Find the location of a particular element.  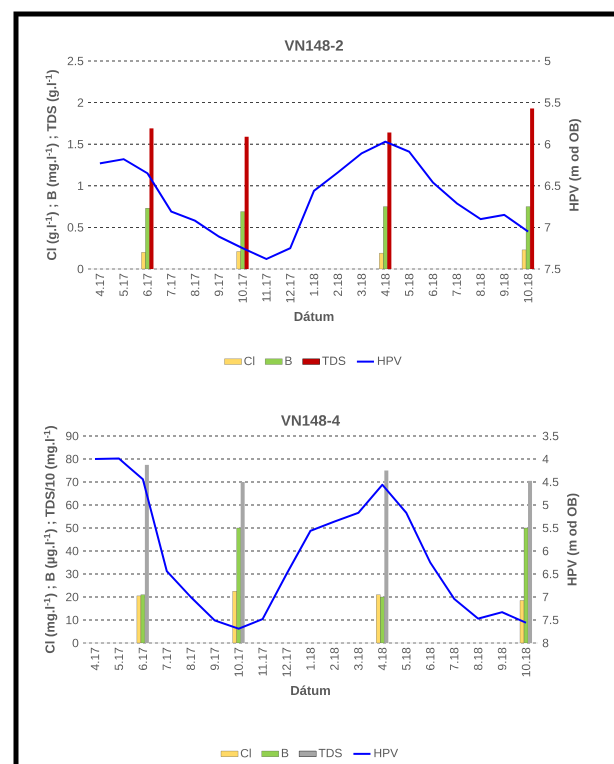

y2-tick-label: 8 is located at coordinates (545, 643).